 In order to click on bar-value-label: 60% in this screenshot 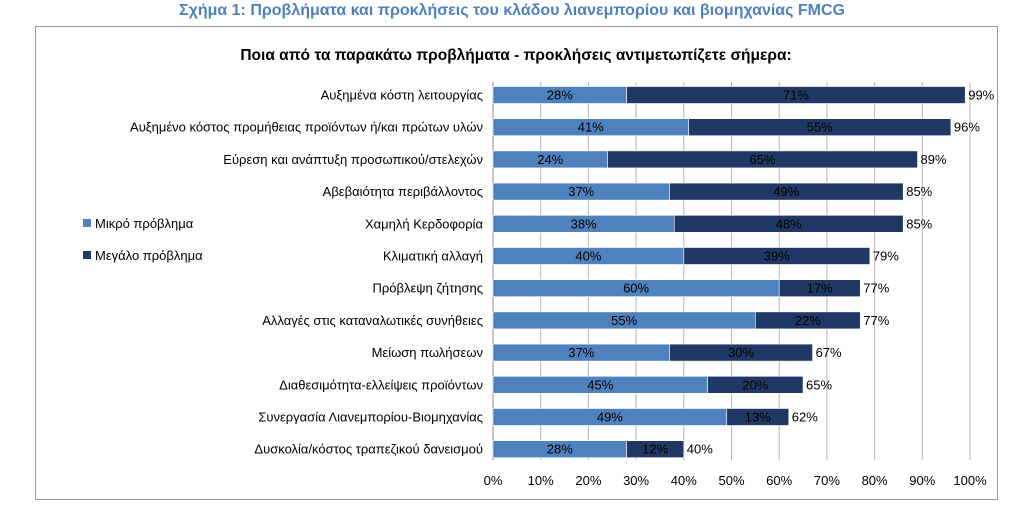, I will do `click(636, 288)`.